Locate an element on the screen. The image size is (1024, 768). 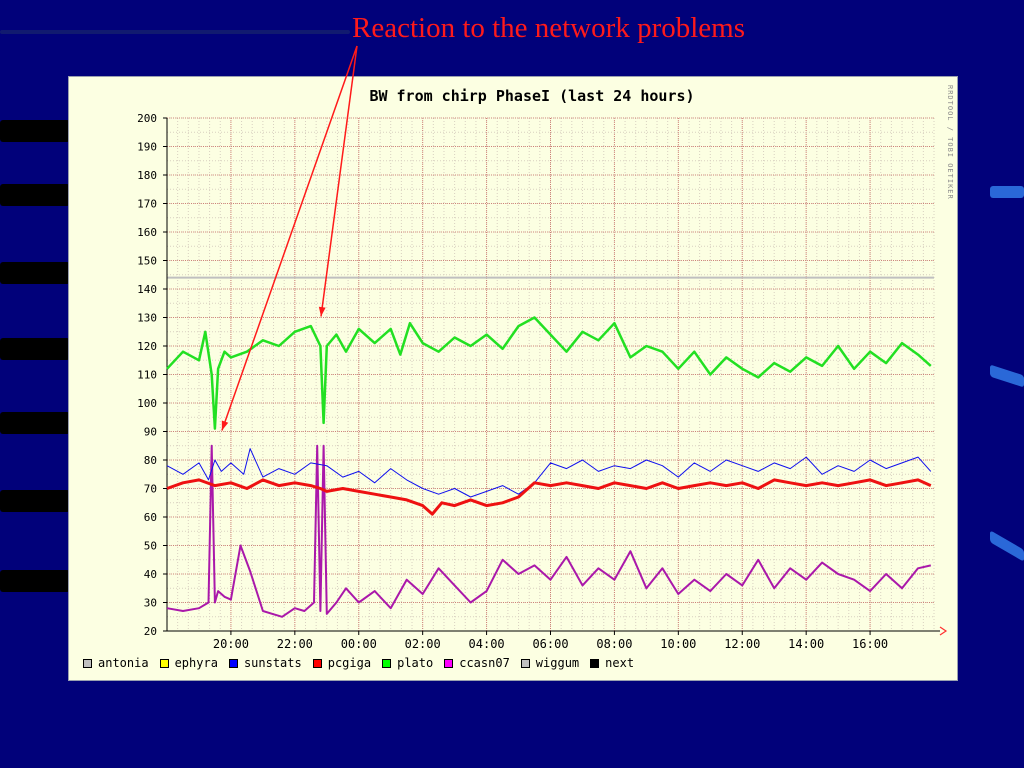
legend-label: next is located at coordinates (620, 663).